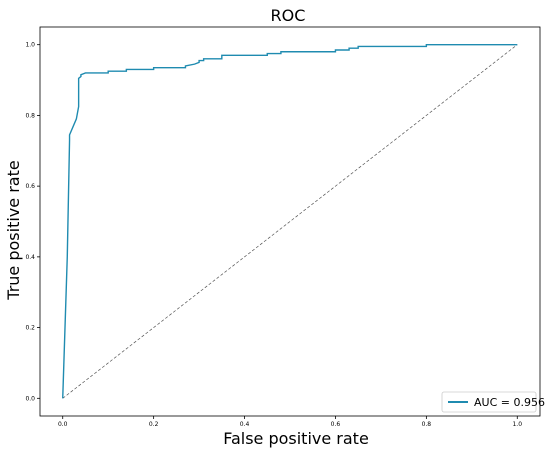  Describe the element at coordinates (63, 424) in the screenshot. I see `x-tick-label: 0.0` at that location.